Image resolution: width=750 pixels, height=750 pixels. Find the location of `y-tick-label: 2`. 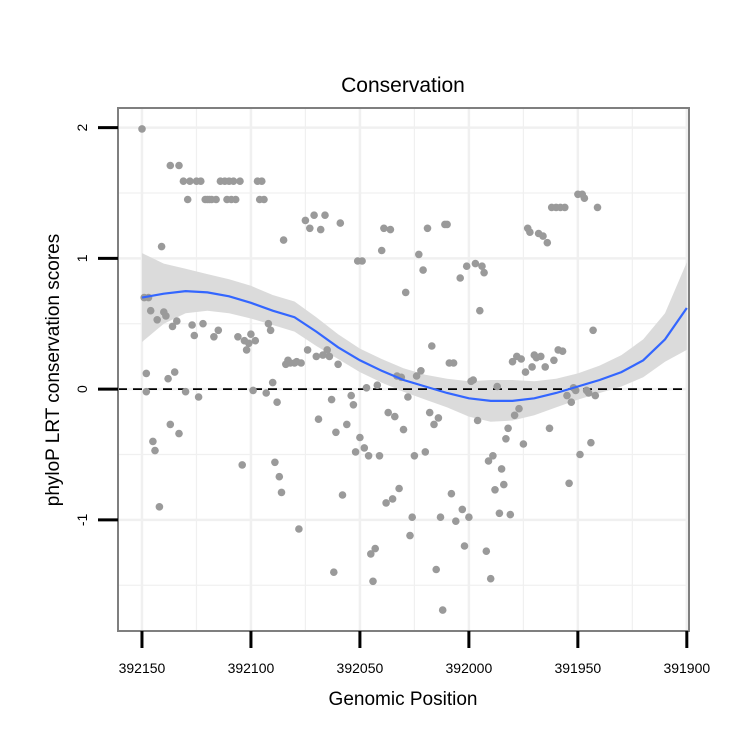

y-tick-label: 2 is located at coordinates (82, 127).